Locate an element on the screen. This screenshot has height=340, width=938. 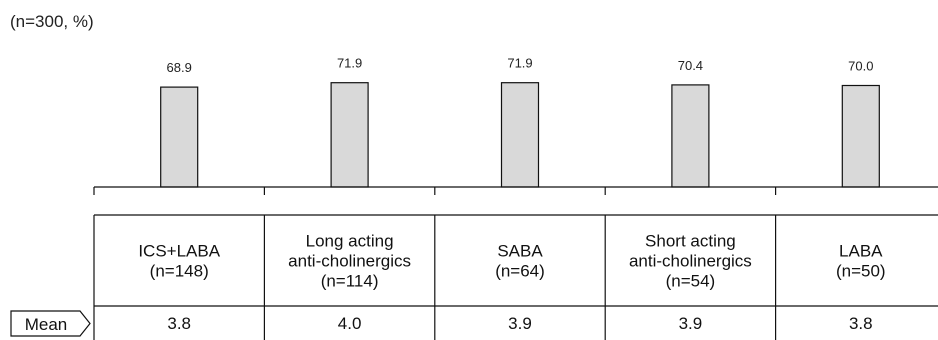
category-label-line: (n=54) is located at coordinates (691, 281).